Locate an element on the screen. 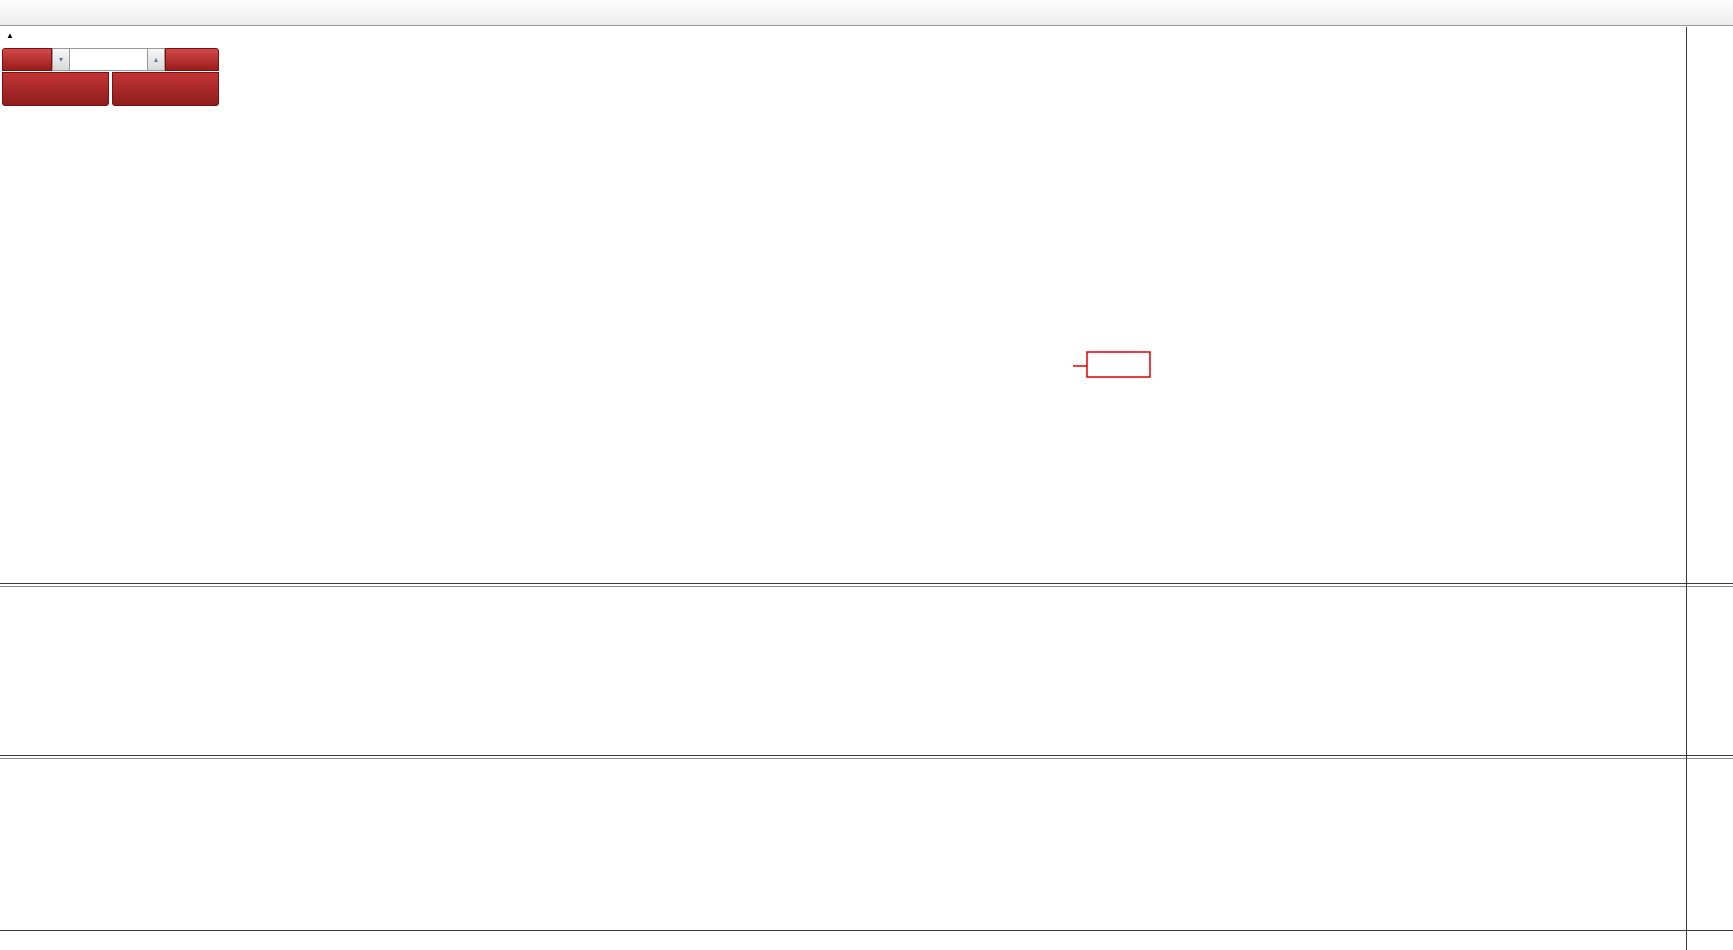 The height and width of the screenshot is (950, 1733). volume-decrease-button: ▾ is located at coordinates (61, 59).